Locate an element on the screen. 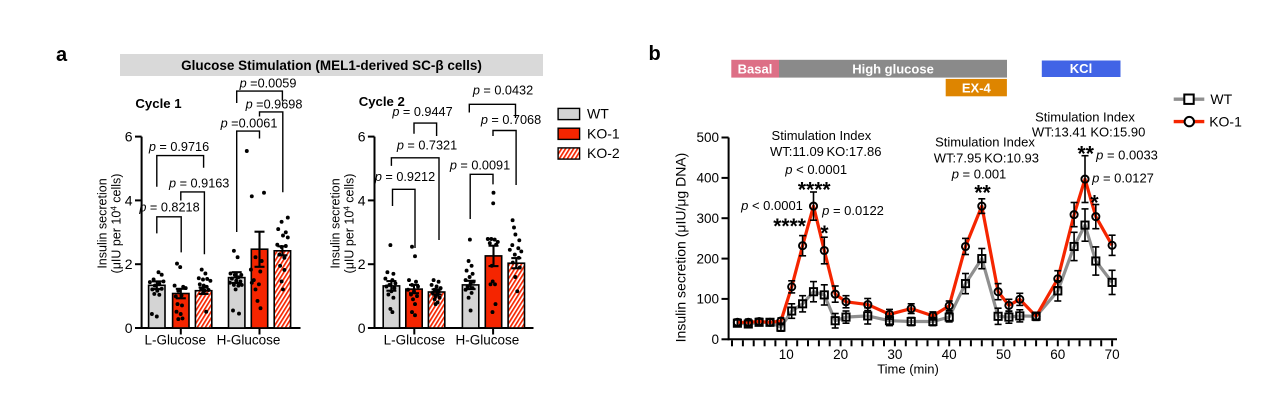 The width and height of the screenshot is (1270, 410). svg-text: p = 0.0432 is located at coordinates (502, 91).